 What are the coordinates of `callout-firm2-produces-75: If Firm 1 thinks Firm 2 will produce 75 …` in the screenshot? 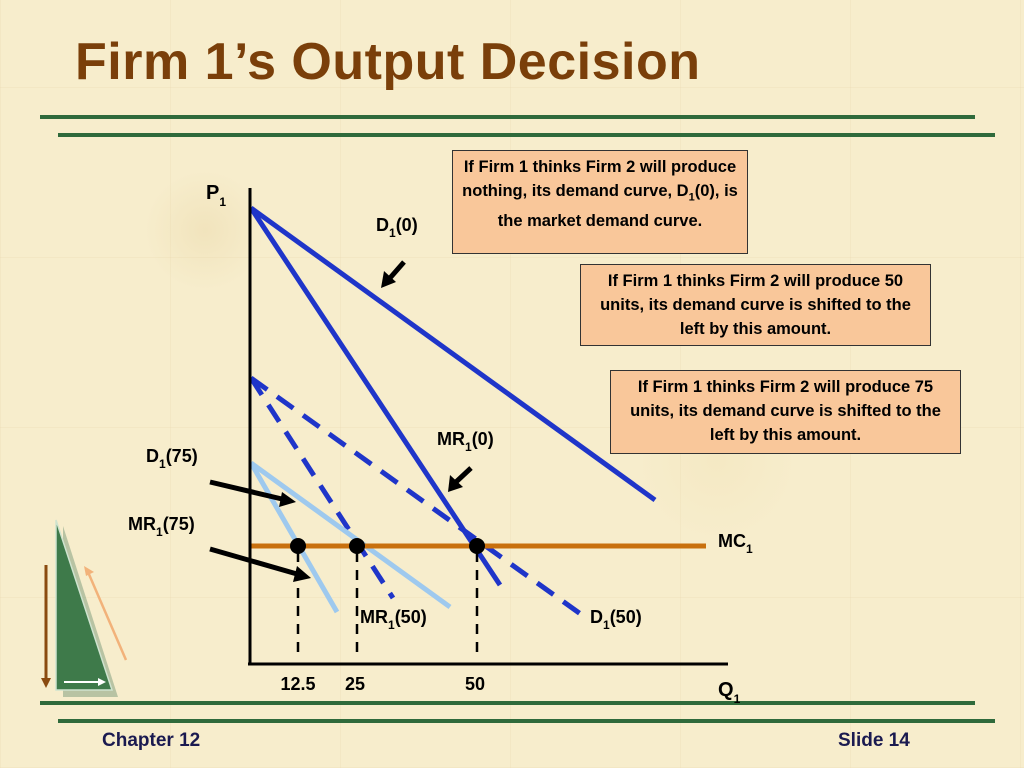 It's located at (785, 412).